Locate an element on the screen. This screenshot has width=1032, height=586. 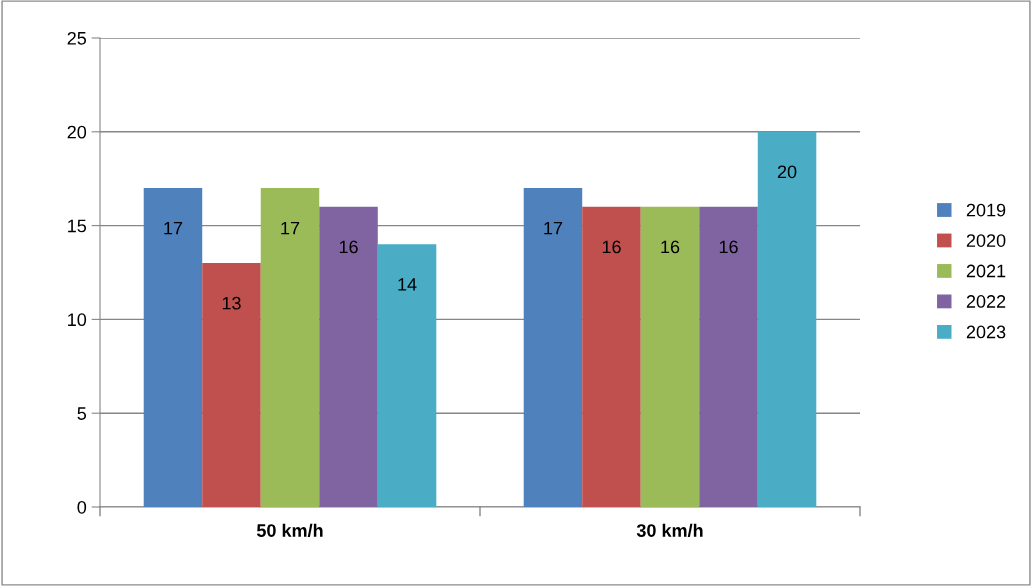
x-tick-label: 30 km/h is located at coordinates (669, 530).